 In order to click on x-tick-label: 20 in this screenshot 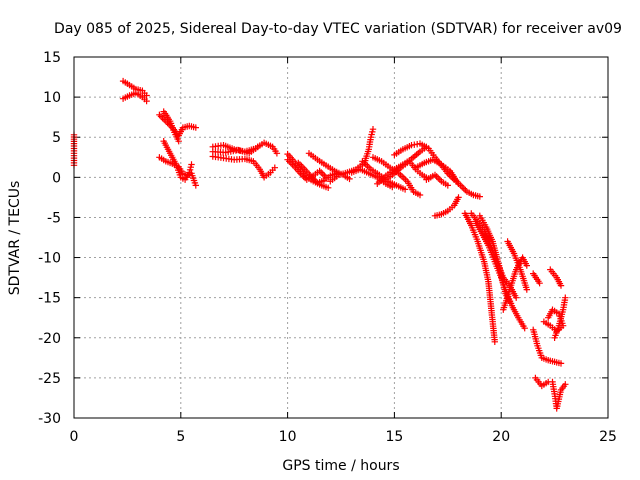, I will do `click(501, 437)`.